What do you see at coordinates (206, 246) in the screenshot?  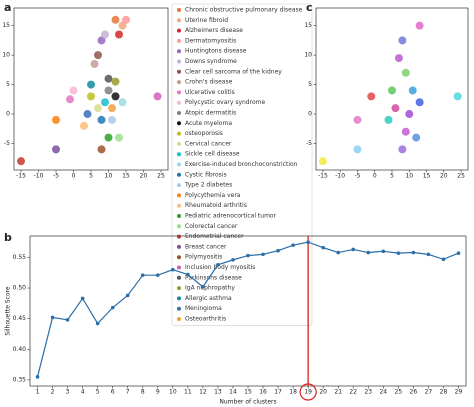 I see `legend-label: Breast cancer` at bounding box center [206, 246].